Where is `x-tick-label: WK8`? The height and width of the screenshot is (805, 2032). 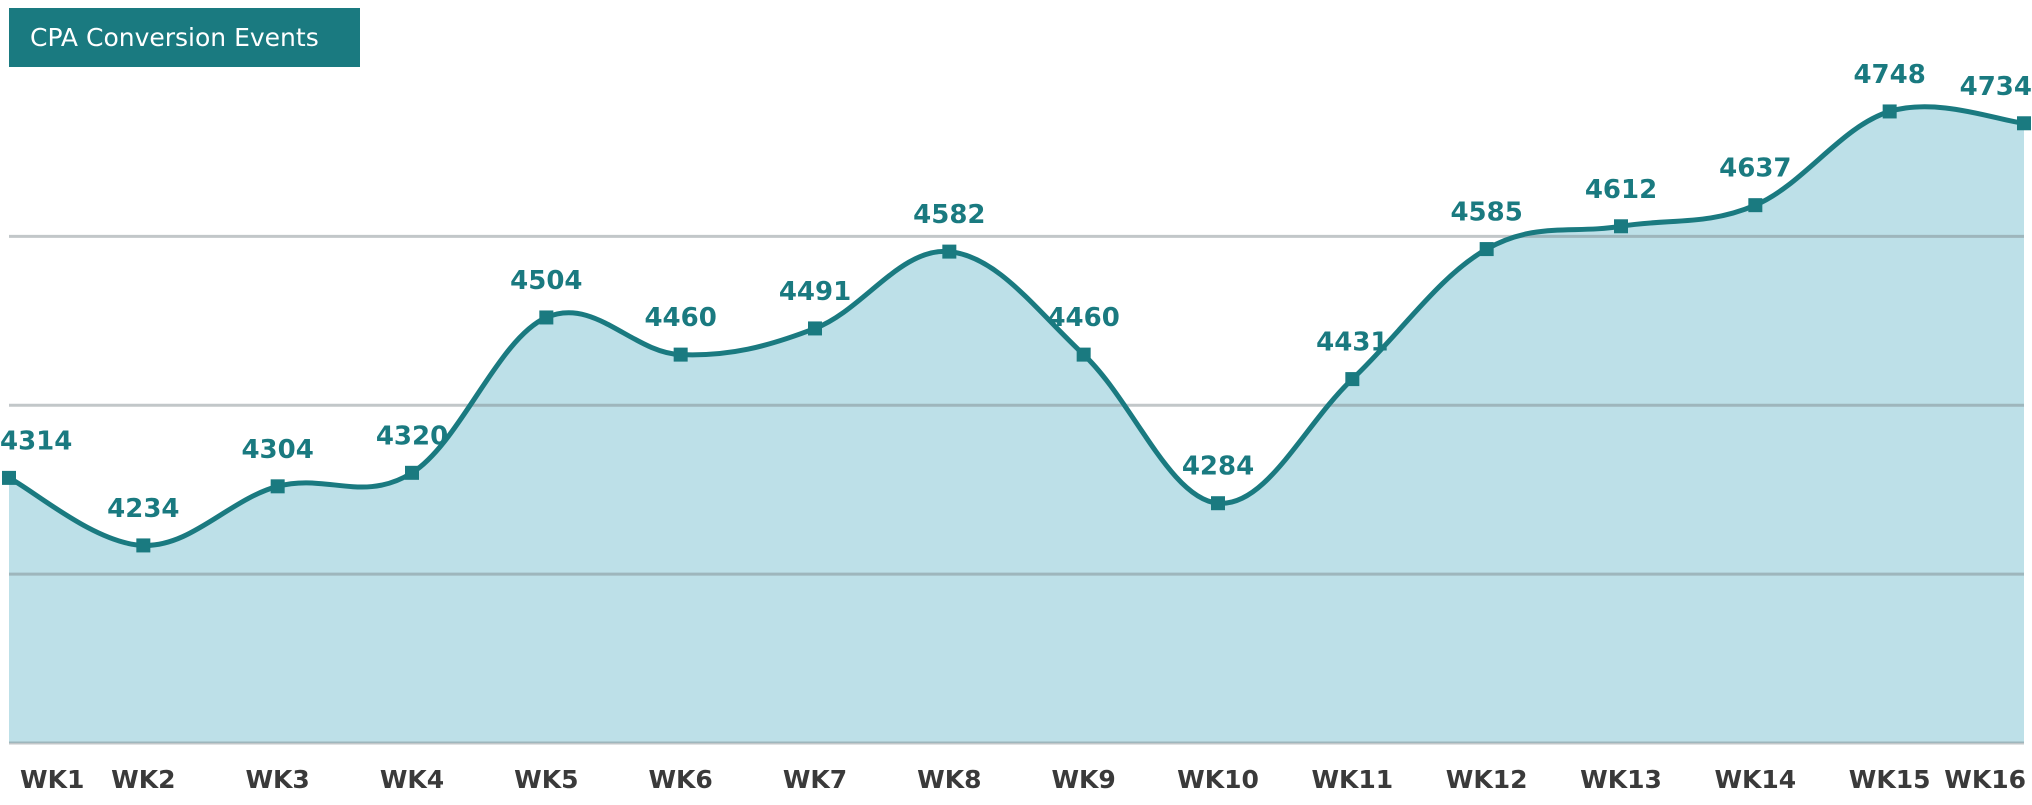 x-tick-label: WK8 is located at coordinates (949, 779).